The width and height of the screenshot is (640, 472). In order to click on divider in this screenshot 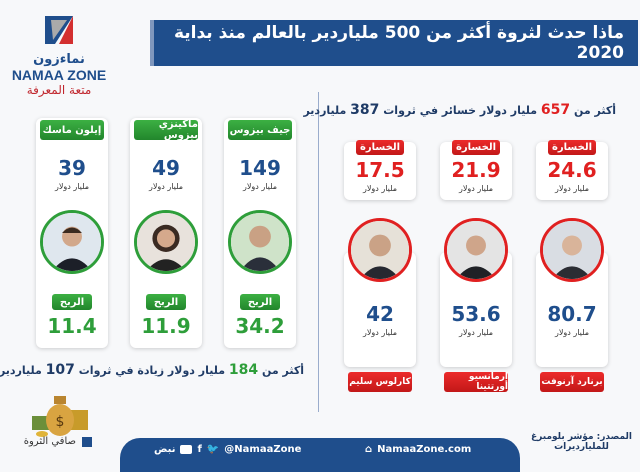, I will do `click(318, 252)`.